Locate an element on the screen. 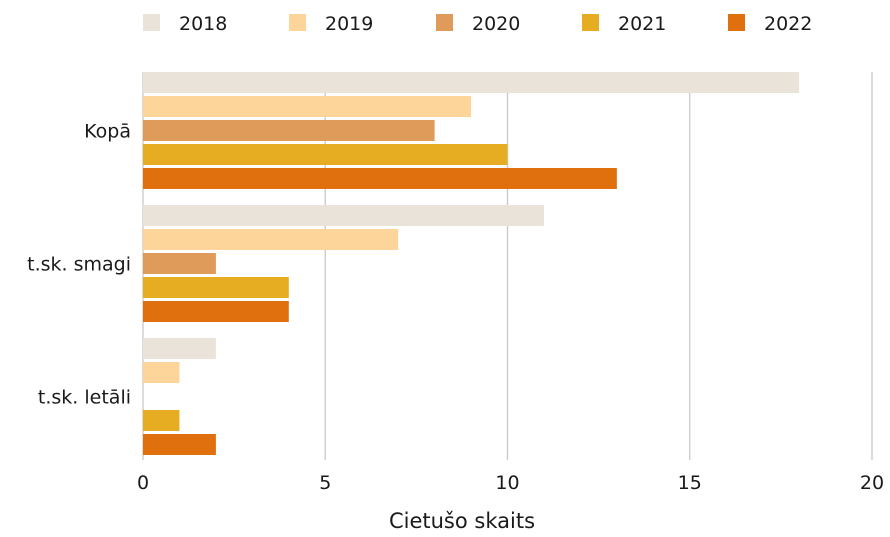  legend: 2018 2019 2020 2021 2022 is located at coordinates (477, 24).